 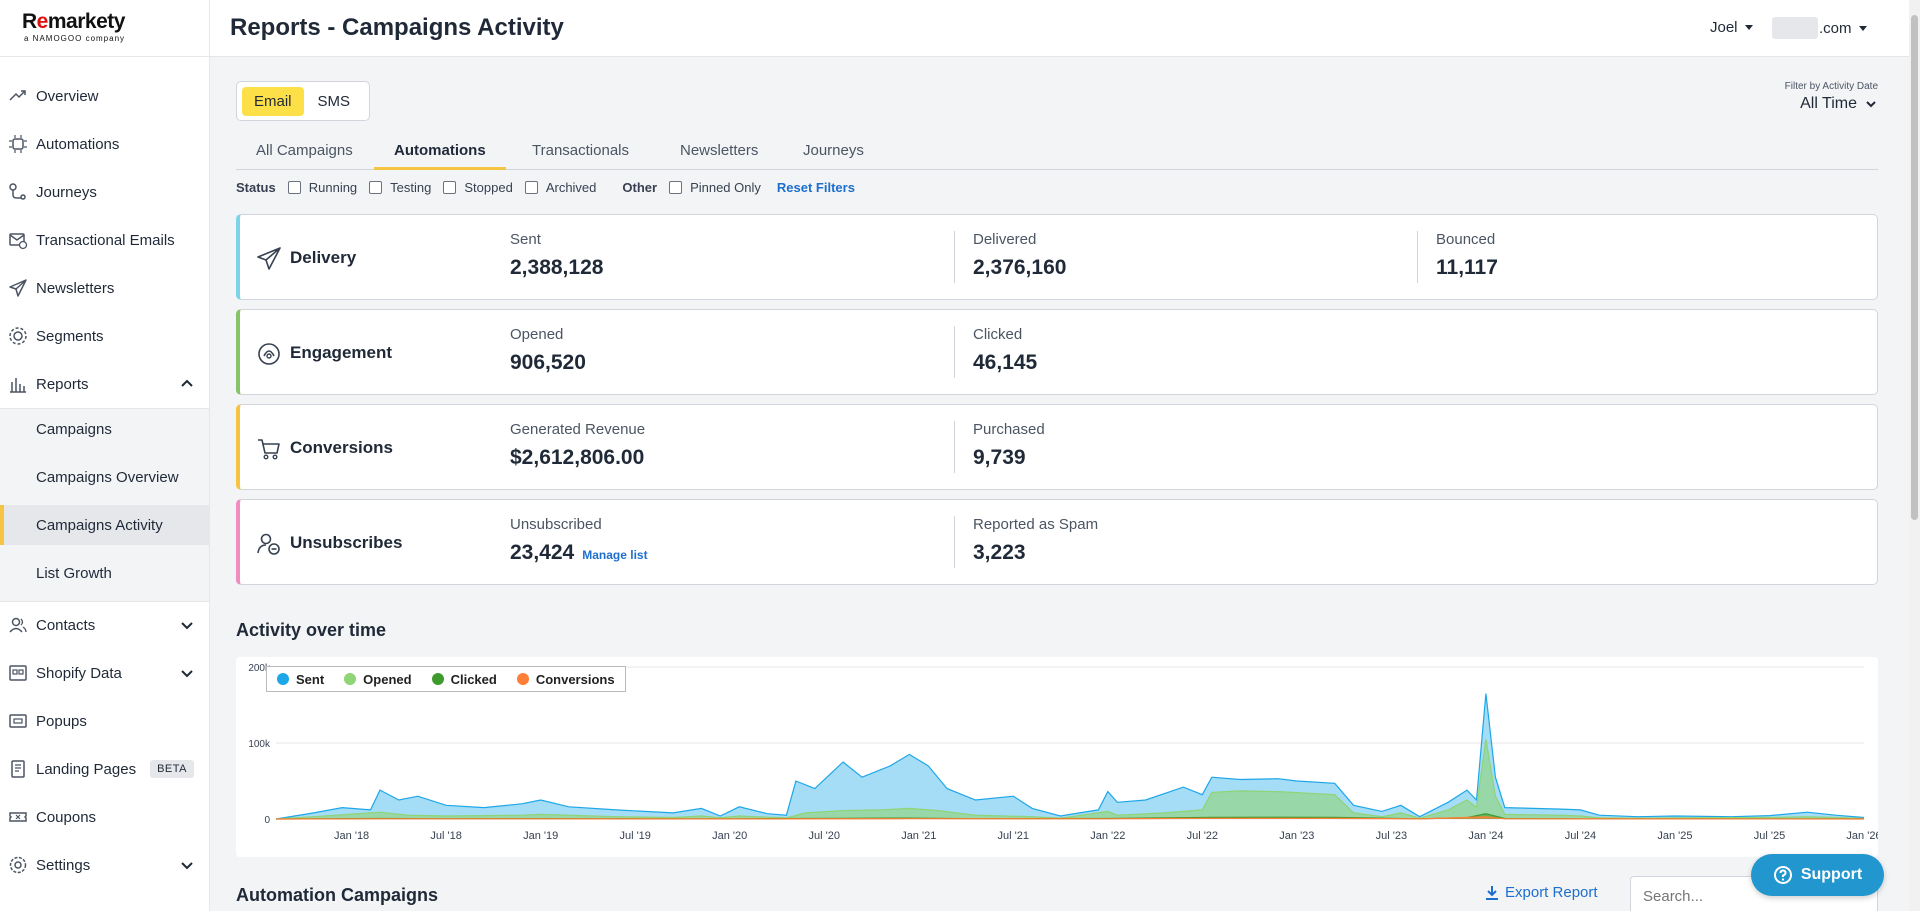 I want to click on sidebar-item-contacts: Contacts, so click(x=104, y=625).